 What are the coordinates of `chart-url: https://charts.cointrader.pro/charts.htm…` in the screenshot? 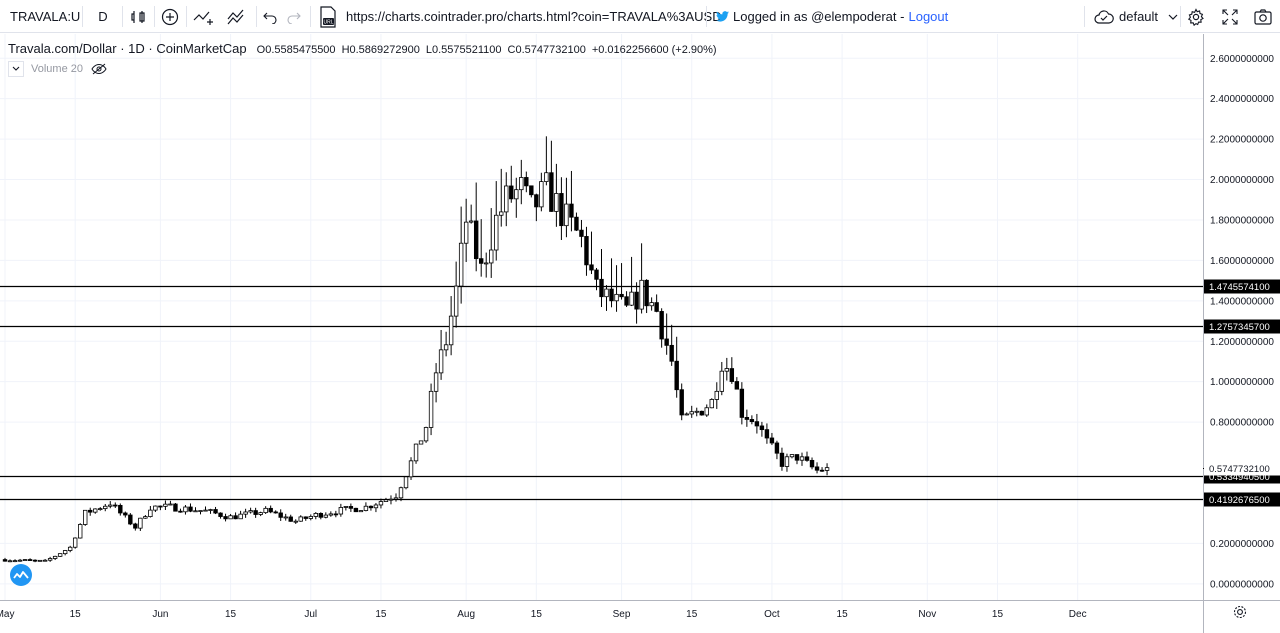 It's located at (534, 16).